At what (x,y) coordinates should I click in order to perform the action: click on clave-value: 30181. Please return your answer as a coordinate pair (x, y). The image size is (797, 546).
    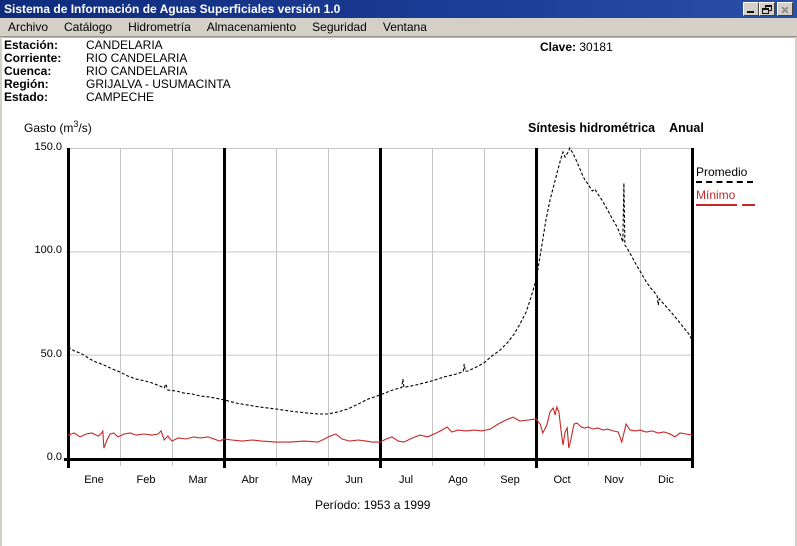
    Looking at the image, I should click on (596, 47).